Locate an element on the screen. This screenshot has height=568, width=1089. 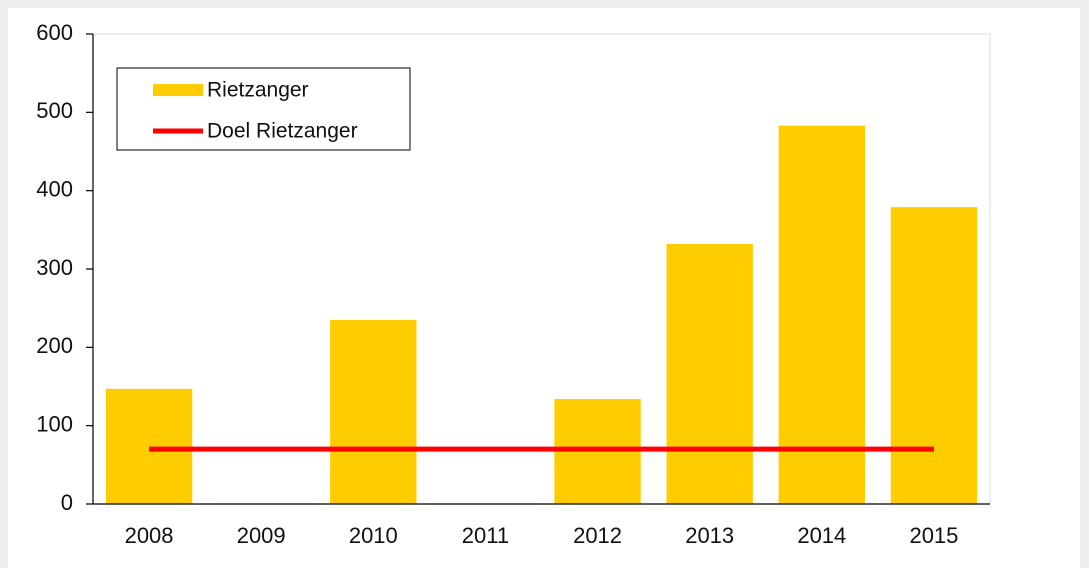
y-tick-label: 500 is located at coordinates (54, 110).